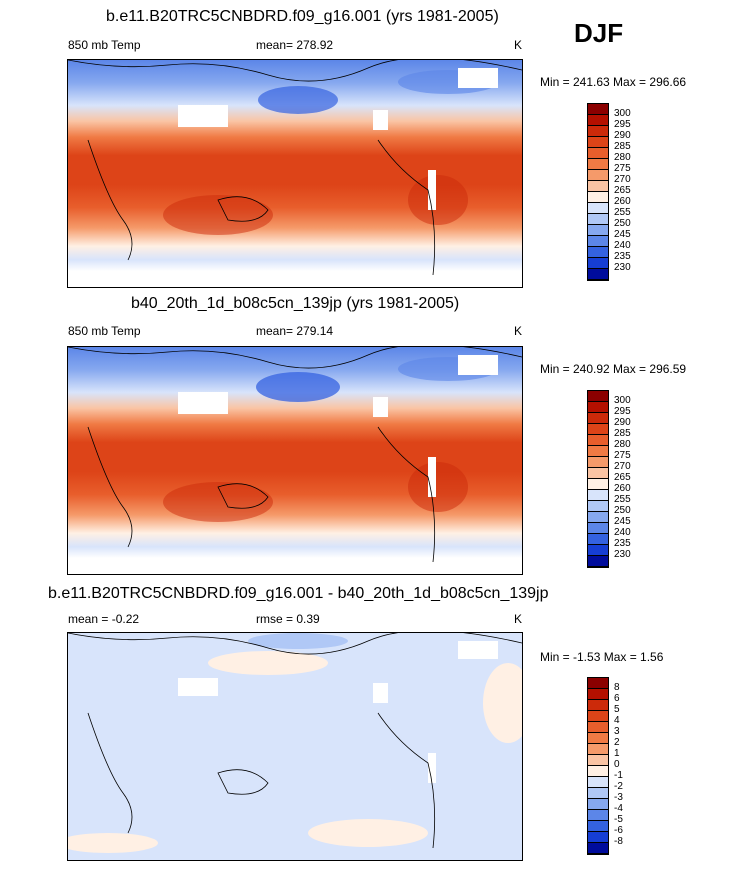  What do you see at coordinates (622, 510) in the screenshot?
I see `panel2-colorbar-tick-label: 250` at bounding box center [622, 510].